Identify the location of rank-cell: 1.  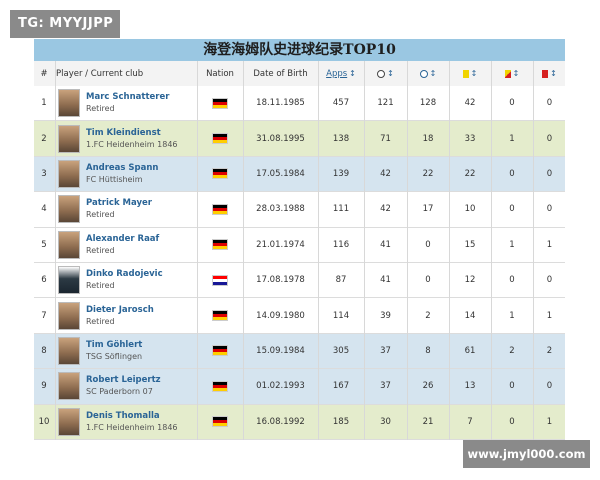
(44, 103).